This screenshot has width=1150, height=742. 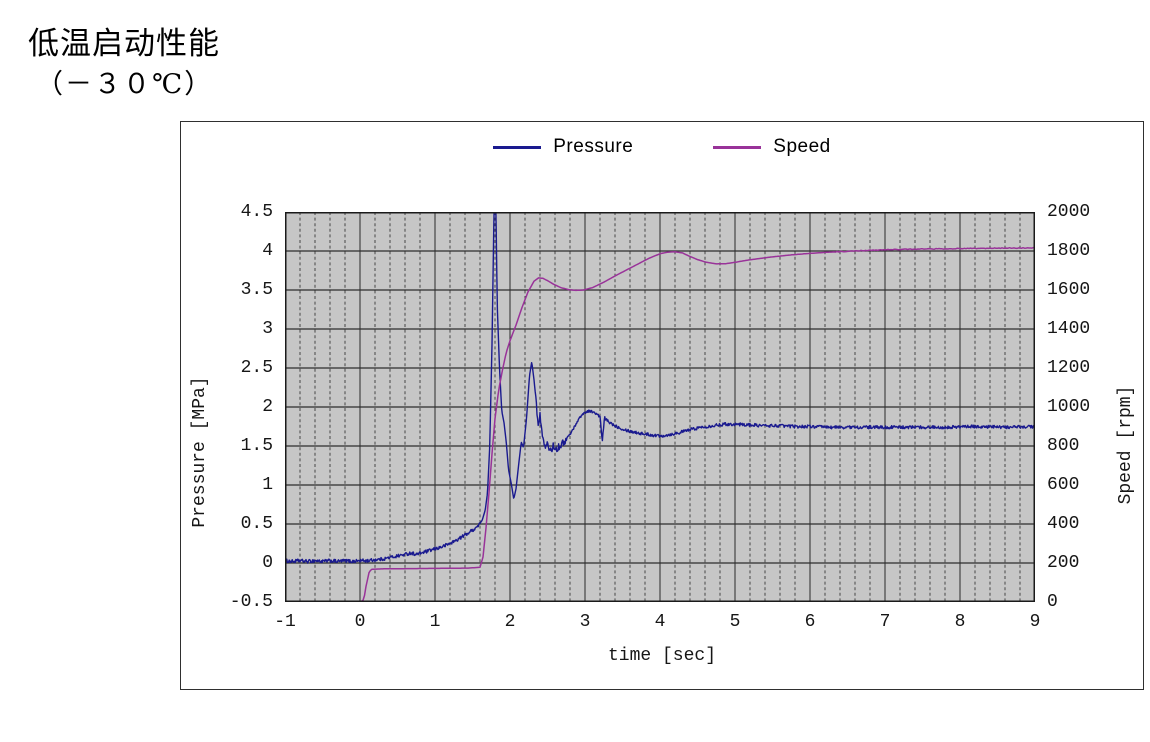 What do you see at coordinates (1126, 445) in the screenshot?
I see `y-axis-title-right: Speed [rpm]` at bounding box center [1126, 445].